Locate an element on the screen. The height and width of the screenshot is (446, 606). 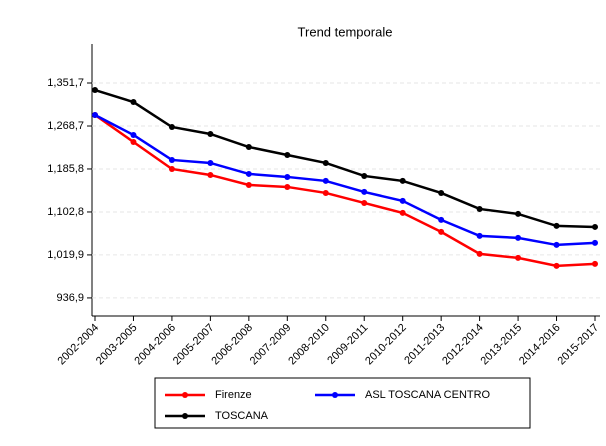
legend-label: Firenze is located at coordinates (233, 395).